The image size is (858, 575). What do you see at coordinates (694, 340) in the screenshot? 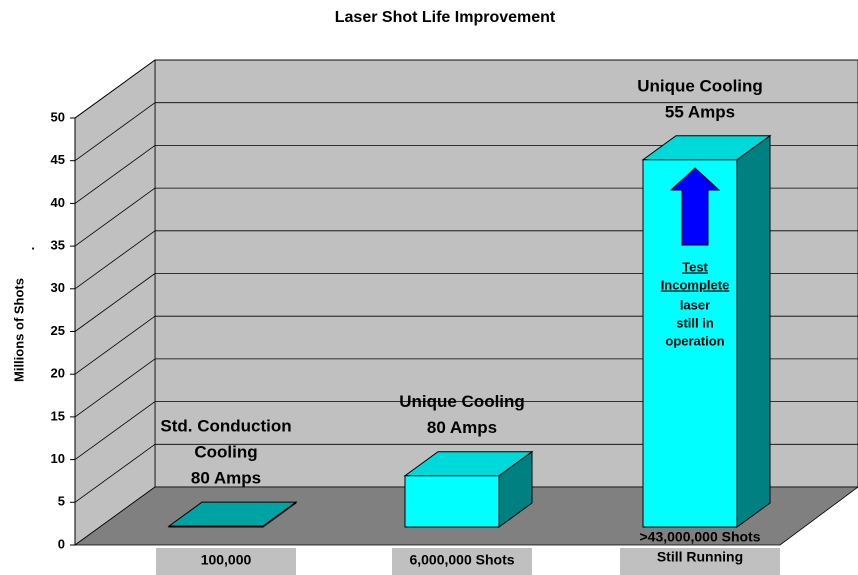
I see `annotation: operation` at bounding box center [694, 340].